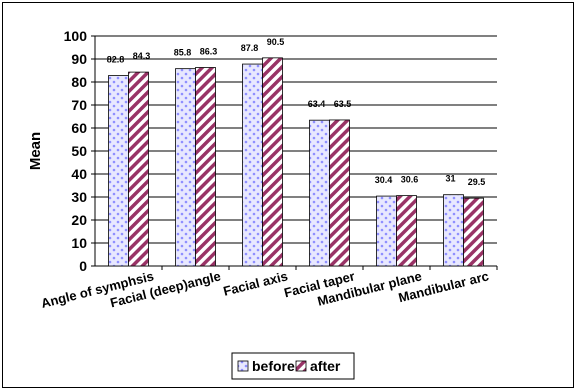  Describe the element at coordinates (209, 52) in the screenshot. I see `data-label: 86.3` at that location.